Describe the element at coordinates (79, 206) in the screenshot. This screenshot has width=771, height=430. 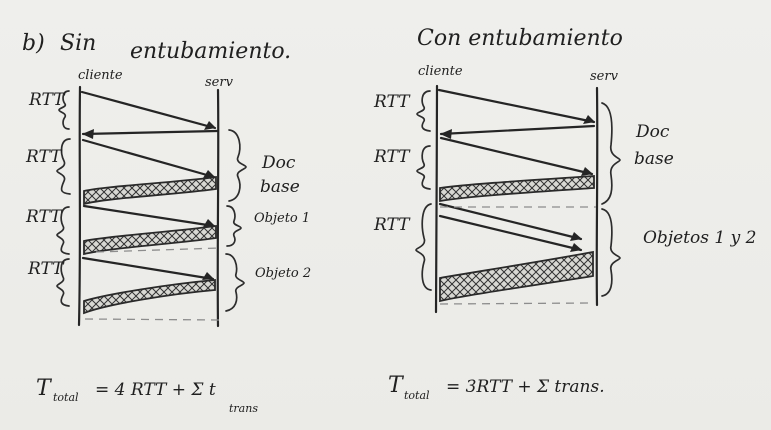
I see `left-client-timeline` at that location.